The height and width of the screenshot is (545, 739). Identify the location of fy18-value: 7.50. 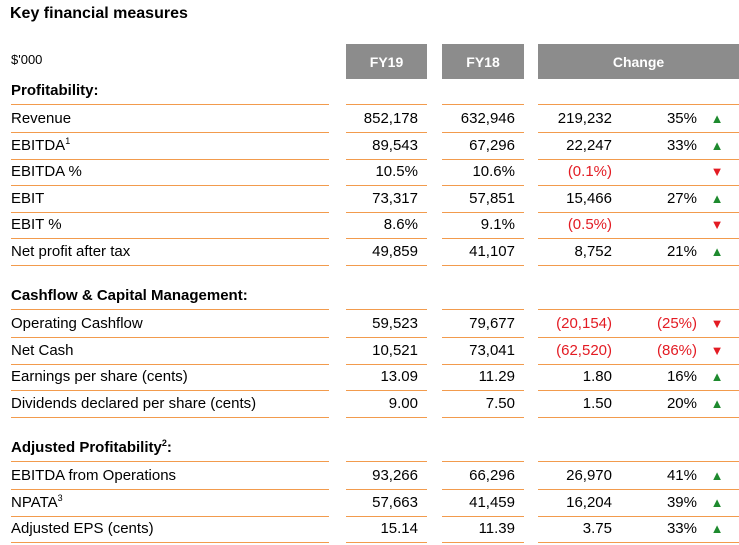
(500, 403).